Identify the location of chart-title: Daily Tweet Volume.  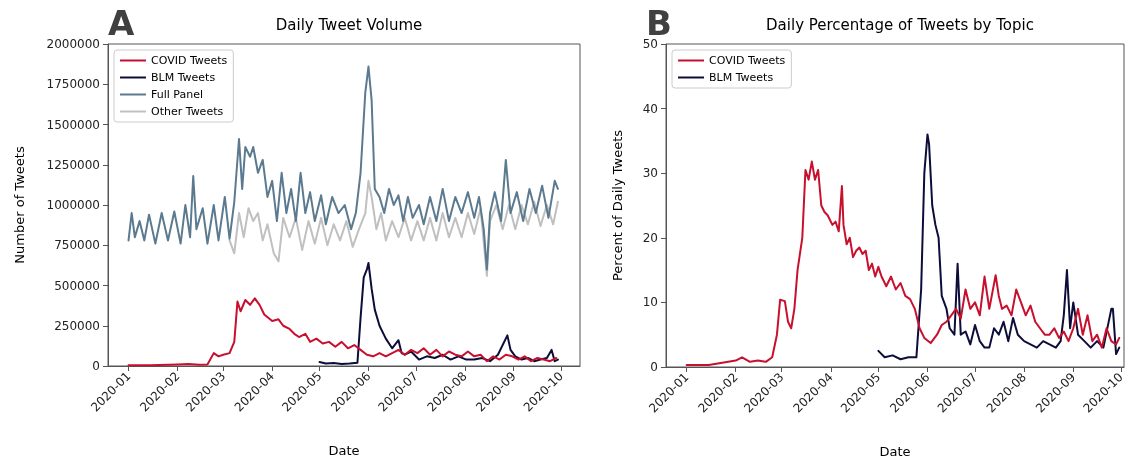
(349, 24).